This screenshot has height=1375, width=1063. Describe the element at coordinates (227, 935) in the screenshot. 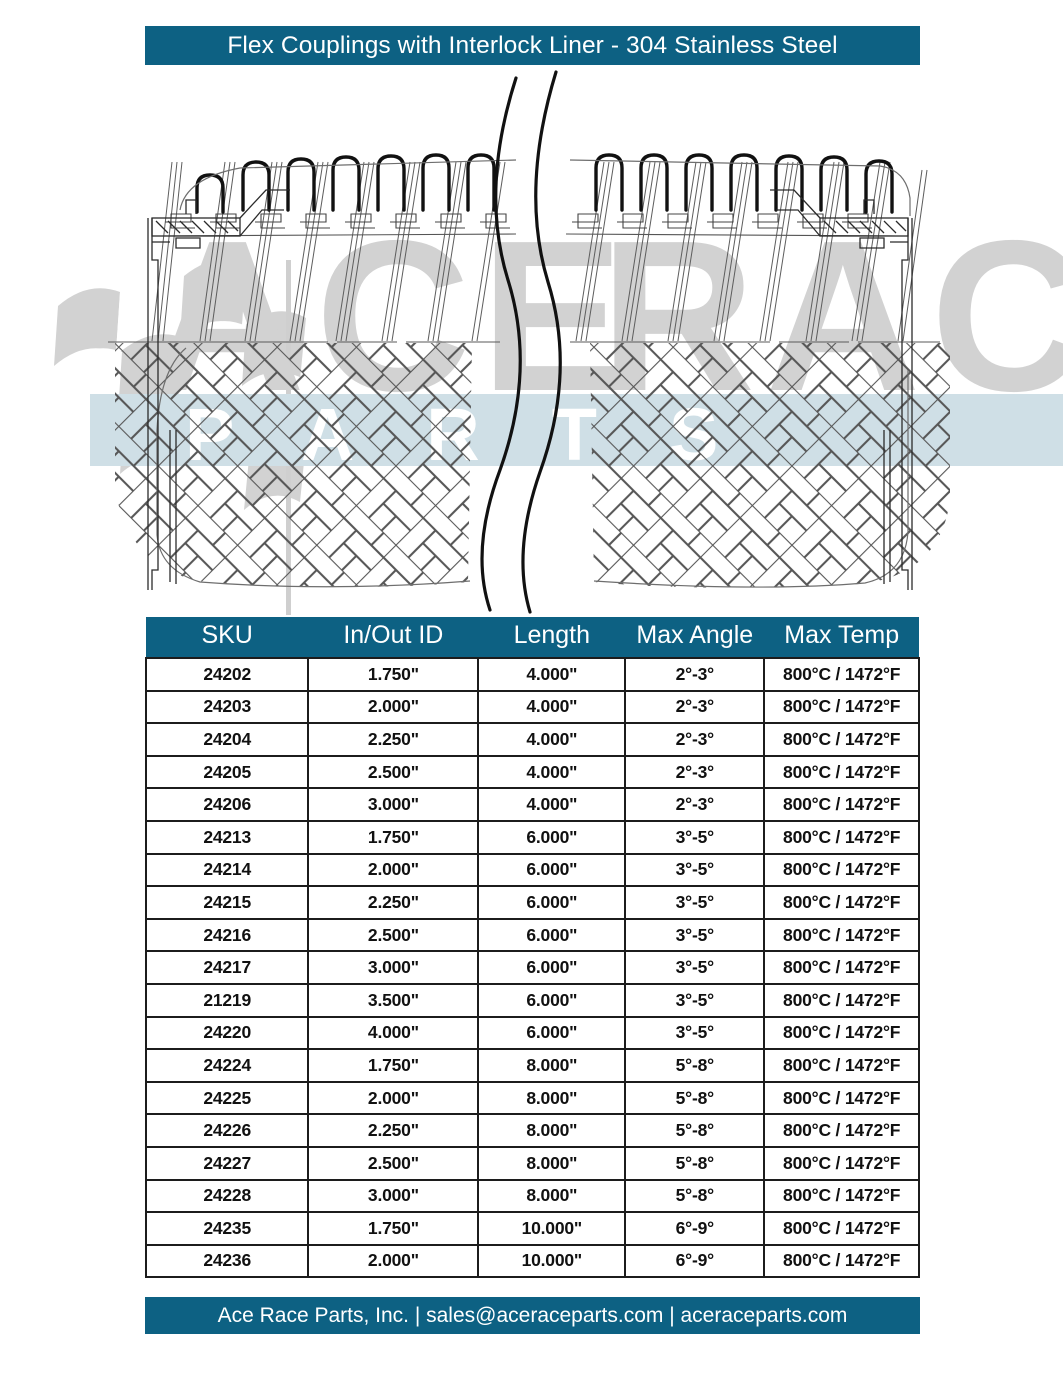

I see `cell-sku: 24216` at that location.